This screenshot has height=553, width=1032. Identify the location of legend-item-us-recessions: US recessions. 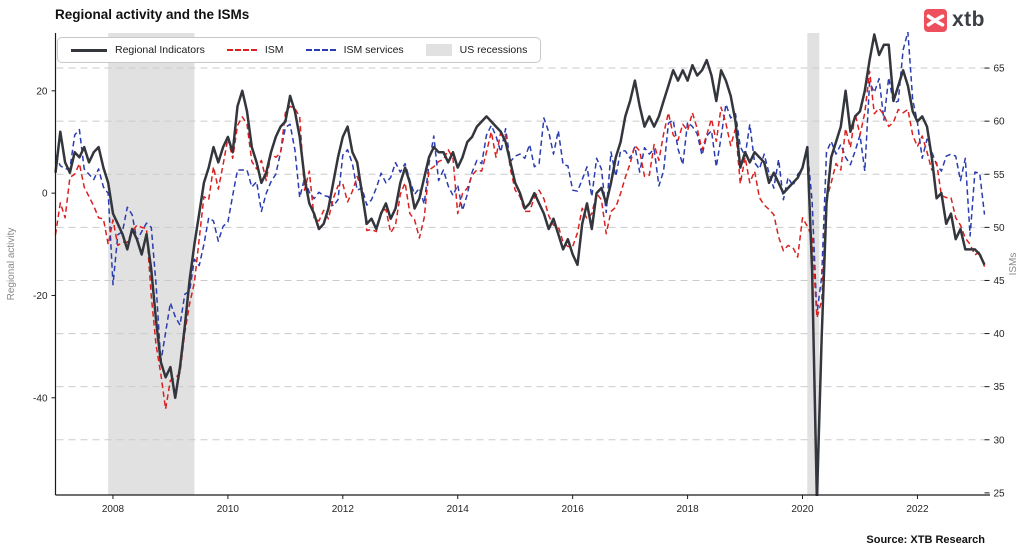
(476, 50).